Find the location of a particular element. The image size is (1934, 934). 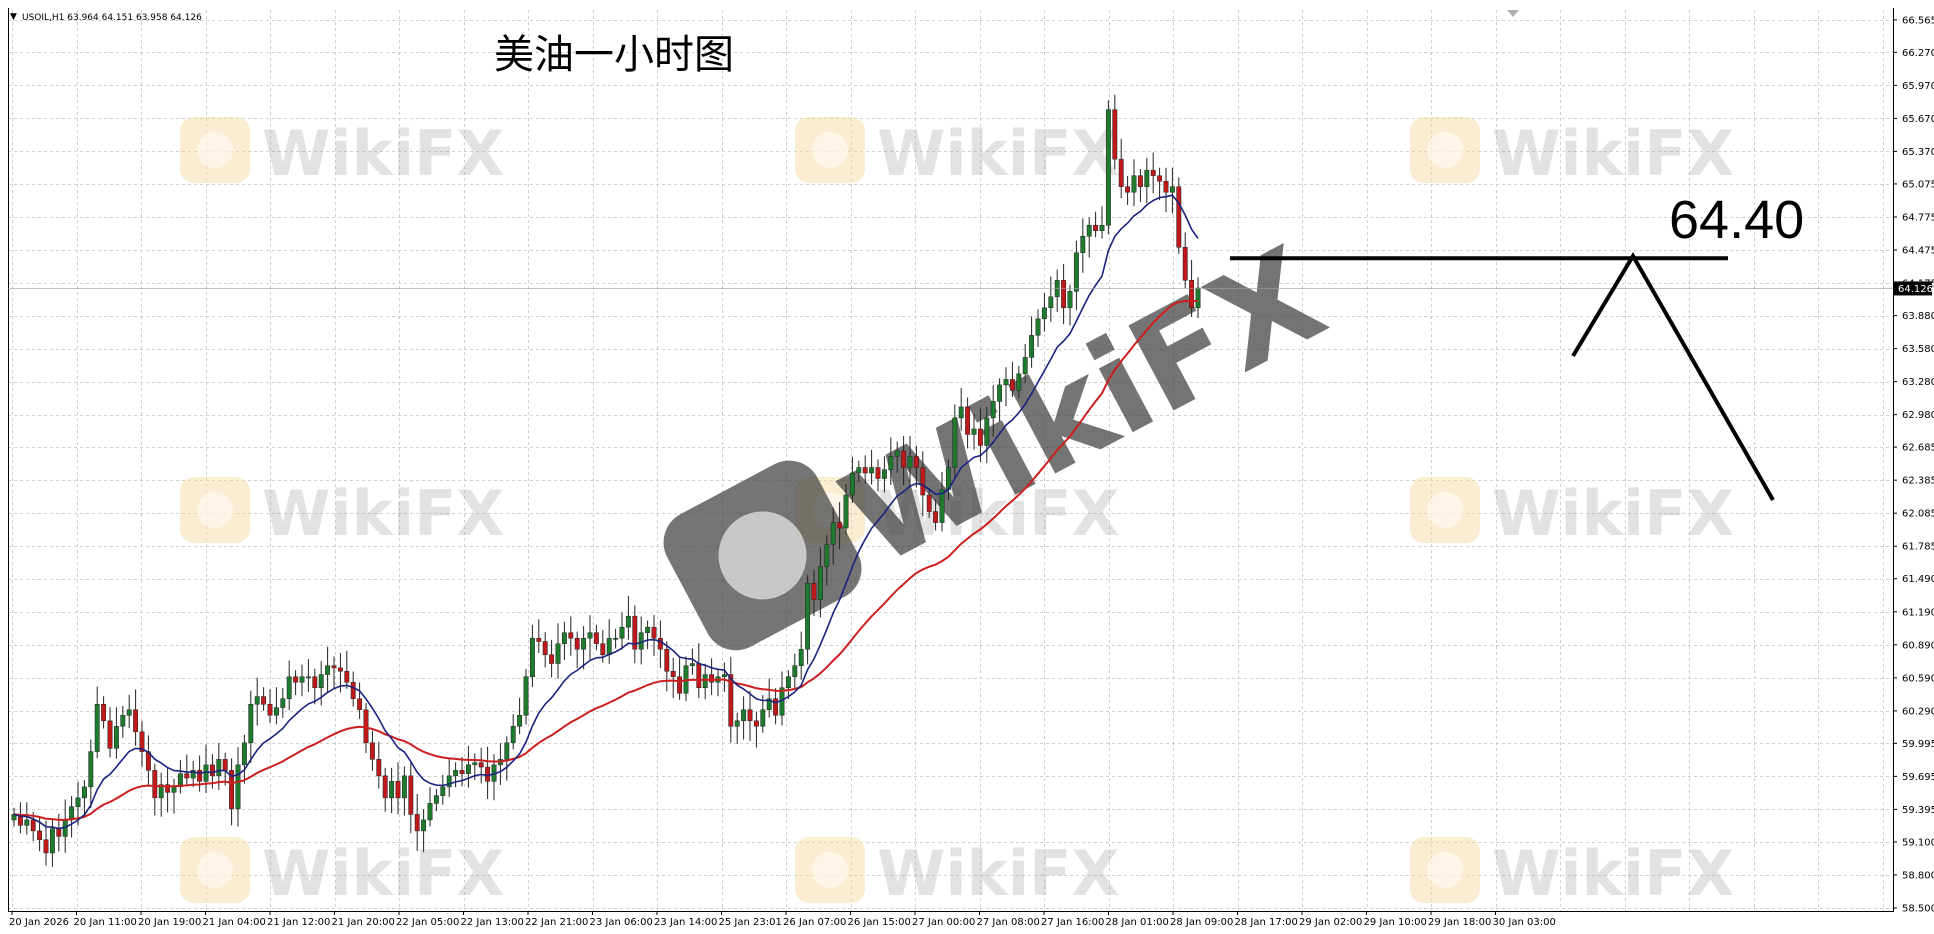

current-price-box is located at coordinates (1913, 288).